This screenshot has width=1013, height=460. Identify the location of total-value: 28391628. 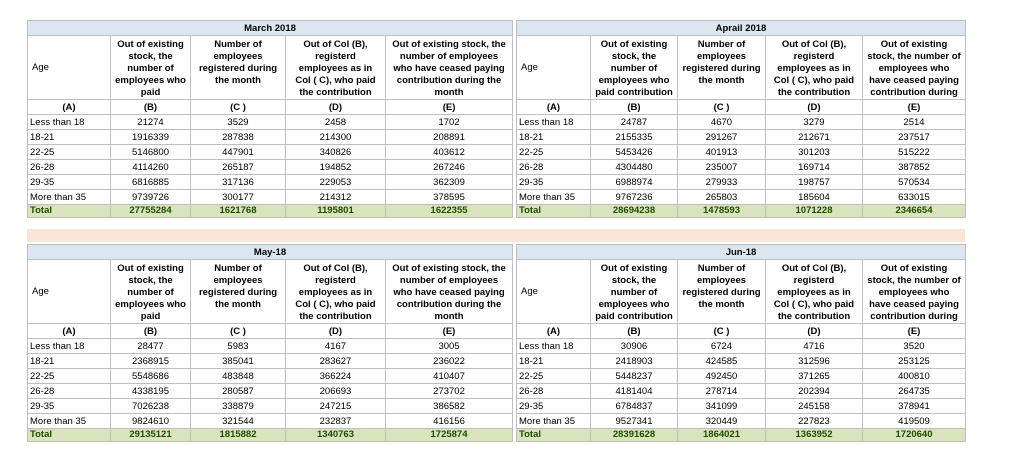
(634, 435).